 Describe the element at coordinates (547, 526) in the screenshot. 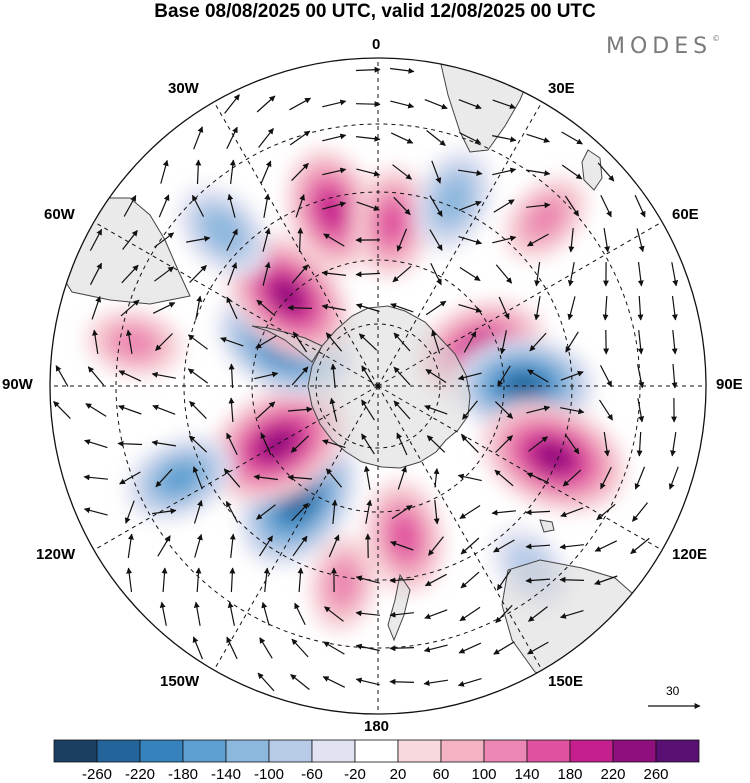

I see `kerguelen-island` at that location.